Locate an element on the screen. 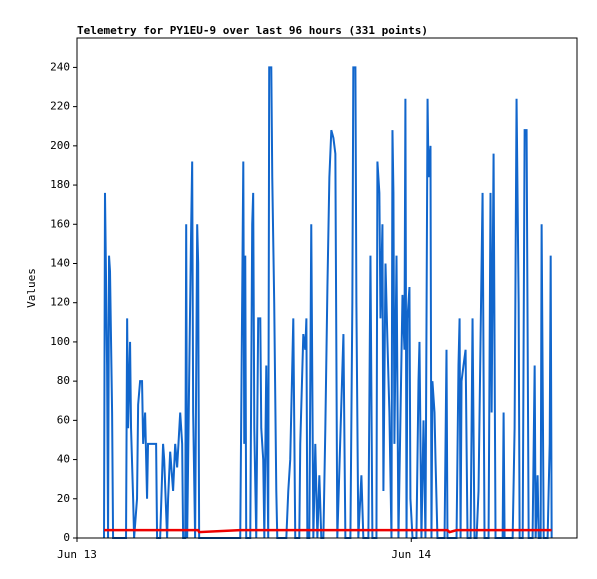 This screenshot has height=579, width=597. y-tick-label: 220 is located at coordinates (60, 106).